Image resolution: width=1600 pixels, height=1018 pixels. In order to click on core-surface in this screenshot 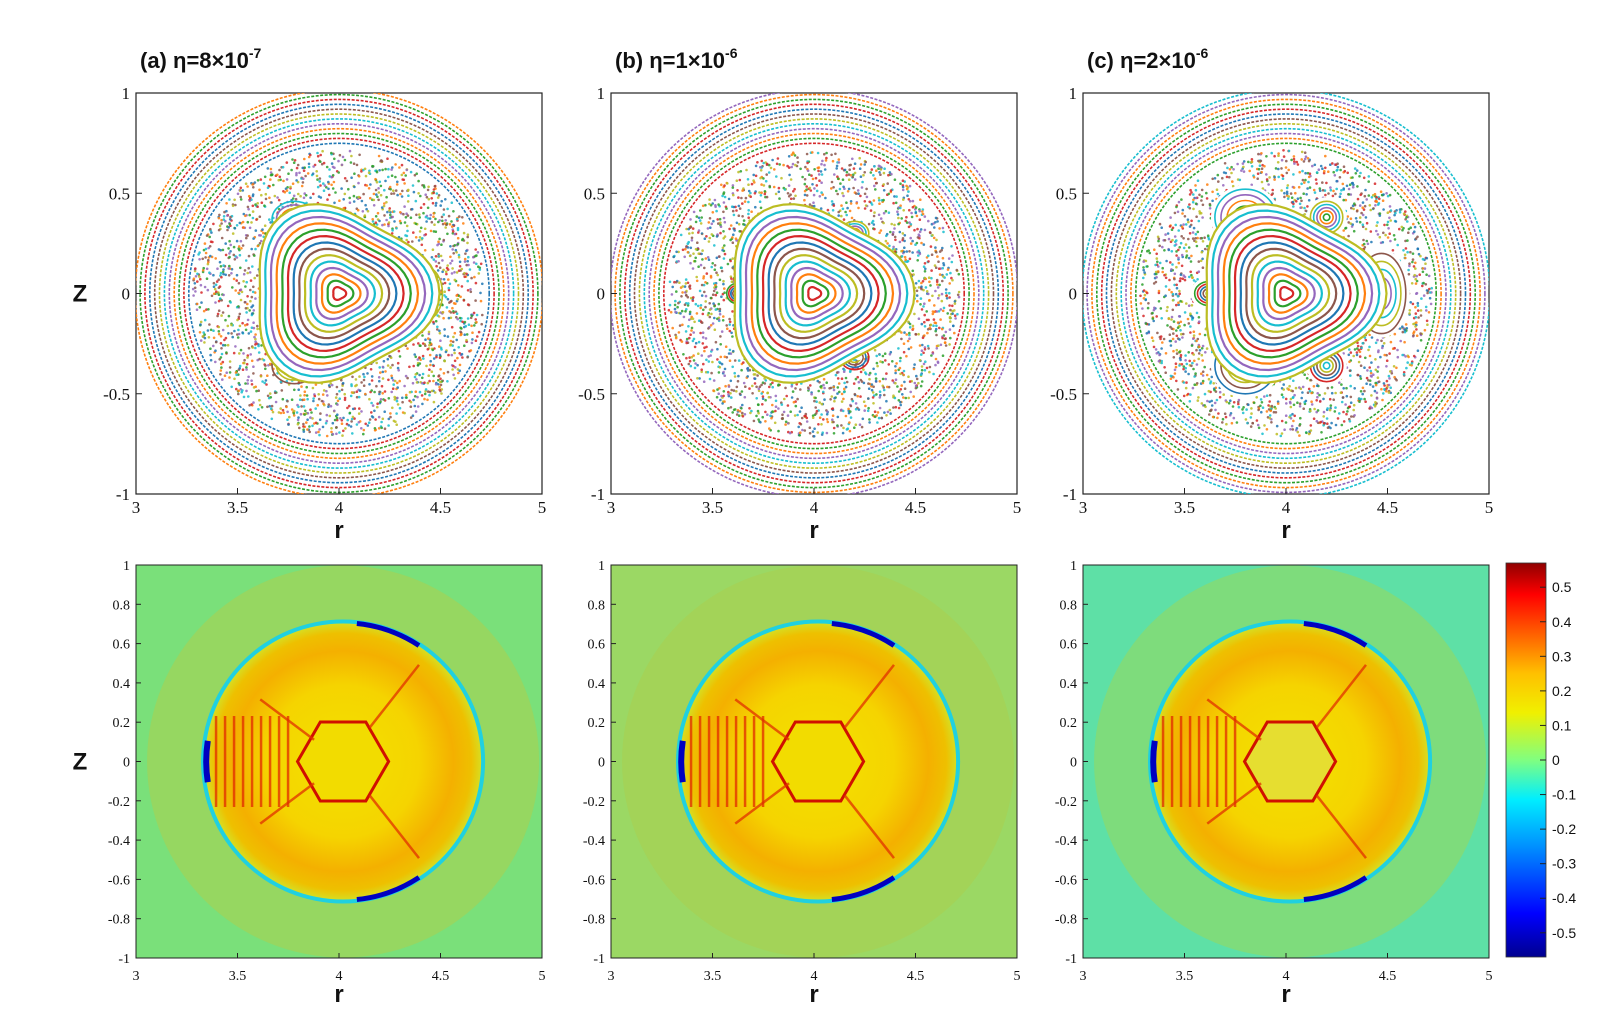, I will do `click(340, 293)`.